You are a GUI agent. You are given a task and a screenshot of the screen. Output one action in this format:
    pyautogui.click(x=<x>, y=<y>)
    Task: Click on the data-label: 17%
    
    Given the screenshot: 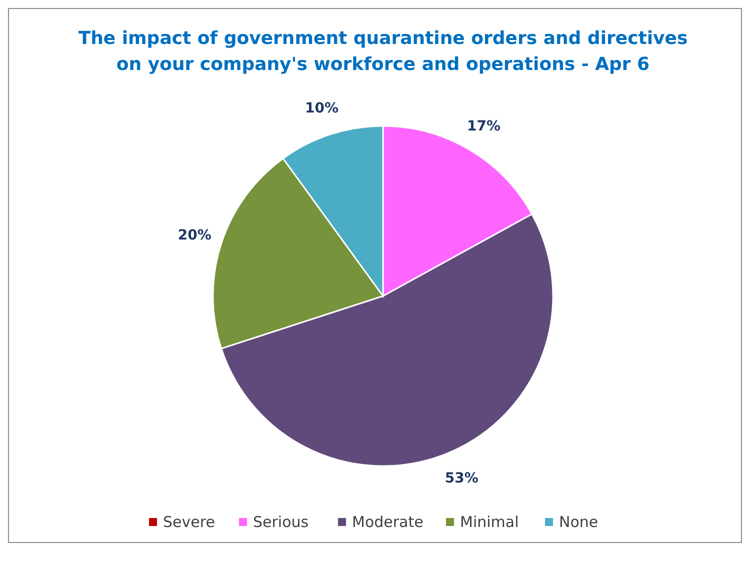 What is the action you would take?
    pyautogui.click(x=484, y=126)
    